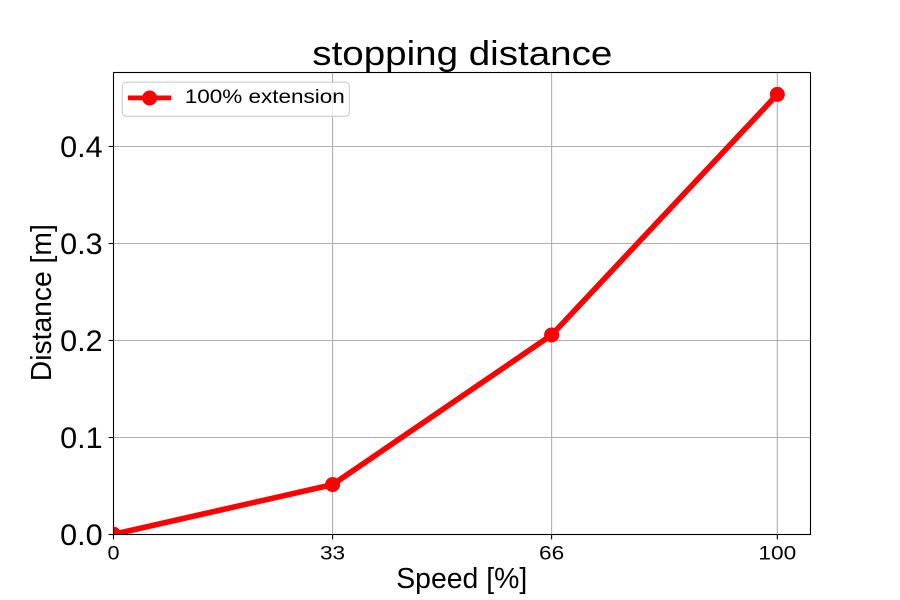 Image resolution: width=900 pixels, height=600 pixels. What do you see at coordinates (114, 553) in the screenshot?
I see `svg-text: 0` at bounding box center [114, 553].